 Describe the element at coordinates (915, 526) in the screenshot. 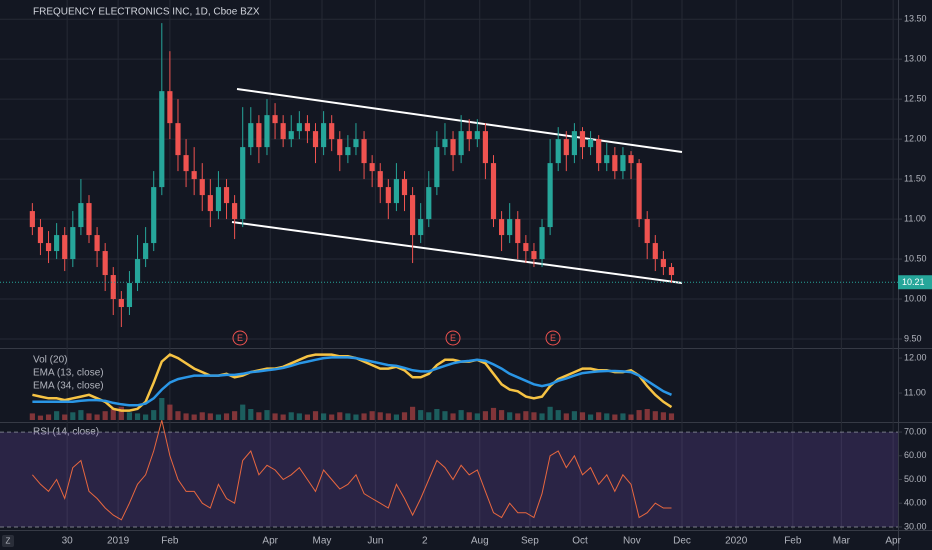

I see `y-tick-label: 30.00` at that location.